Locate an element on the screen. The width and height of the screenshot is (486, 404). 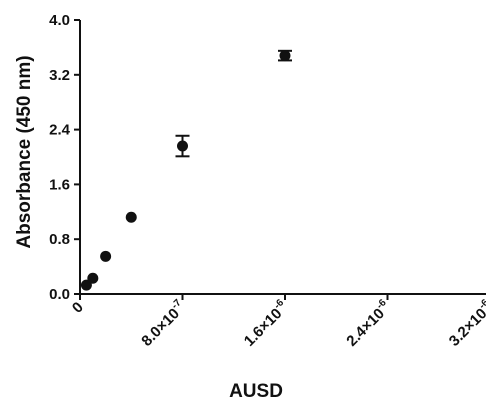
x-tick-label: 8.0×10-7 is located at coordinates (163, 323).